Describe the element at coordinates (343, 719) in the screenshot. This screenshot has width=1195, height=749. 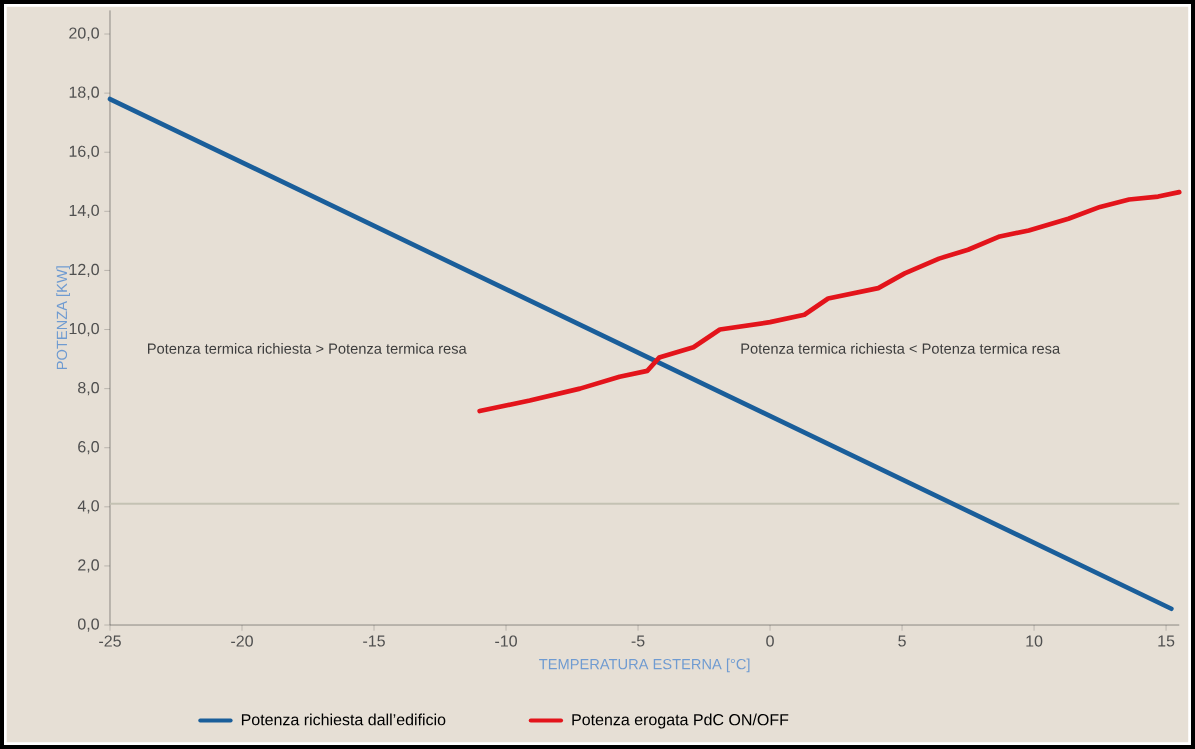
I see `legend-label: Potenza richiesta dall’edificio` at that location.